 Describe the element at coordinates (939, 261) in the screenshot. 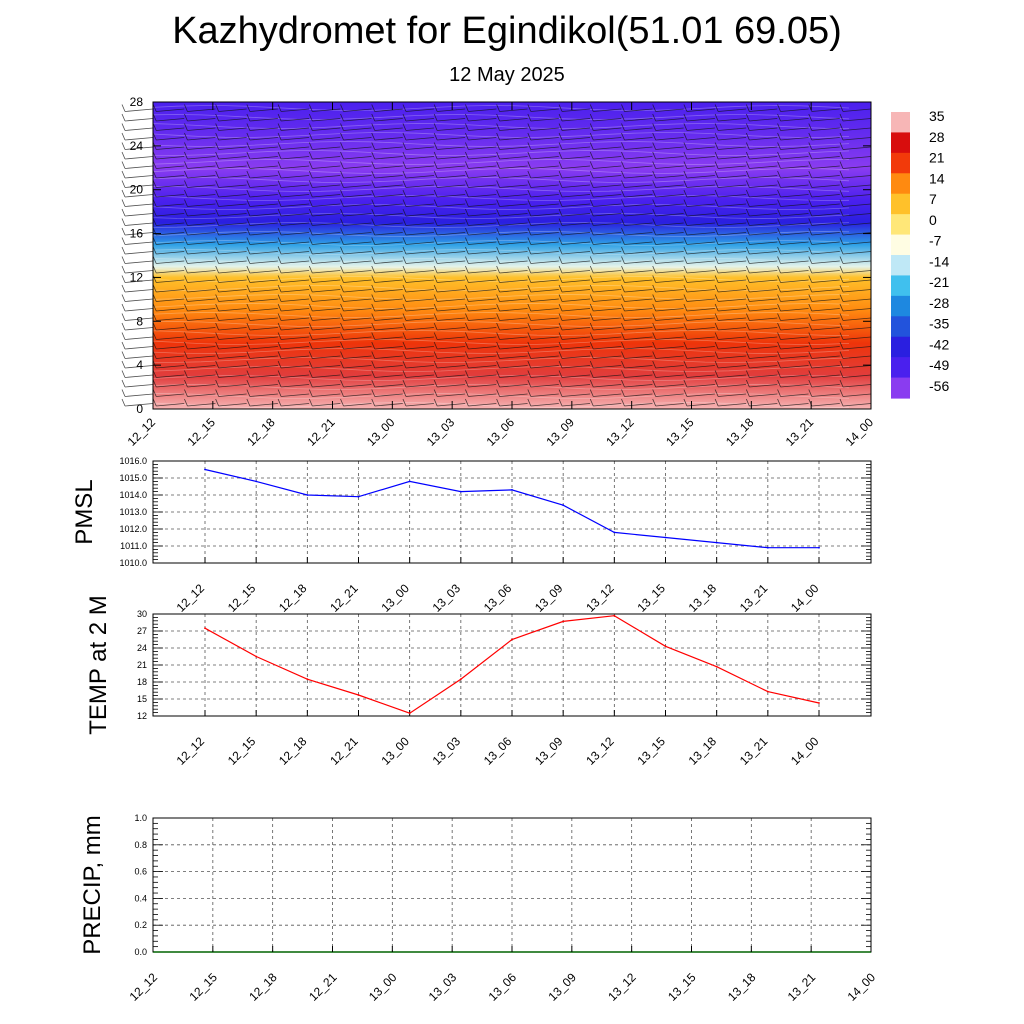

I see `colorbar-label: -14` at that location.